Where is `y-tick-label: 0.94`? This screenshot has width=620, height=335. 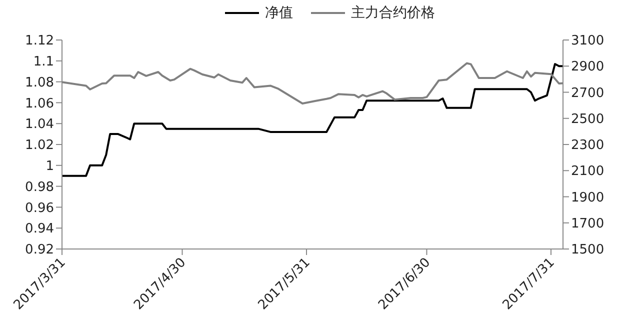
y-tick-label: 0.94 is located at coordinates (39, 229).